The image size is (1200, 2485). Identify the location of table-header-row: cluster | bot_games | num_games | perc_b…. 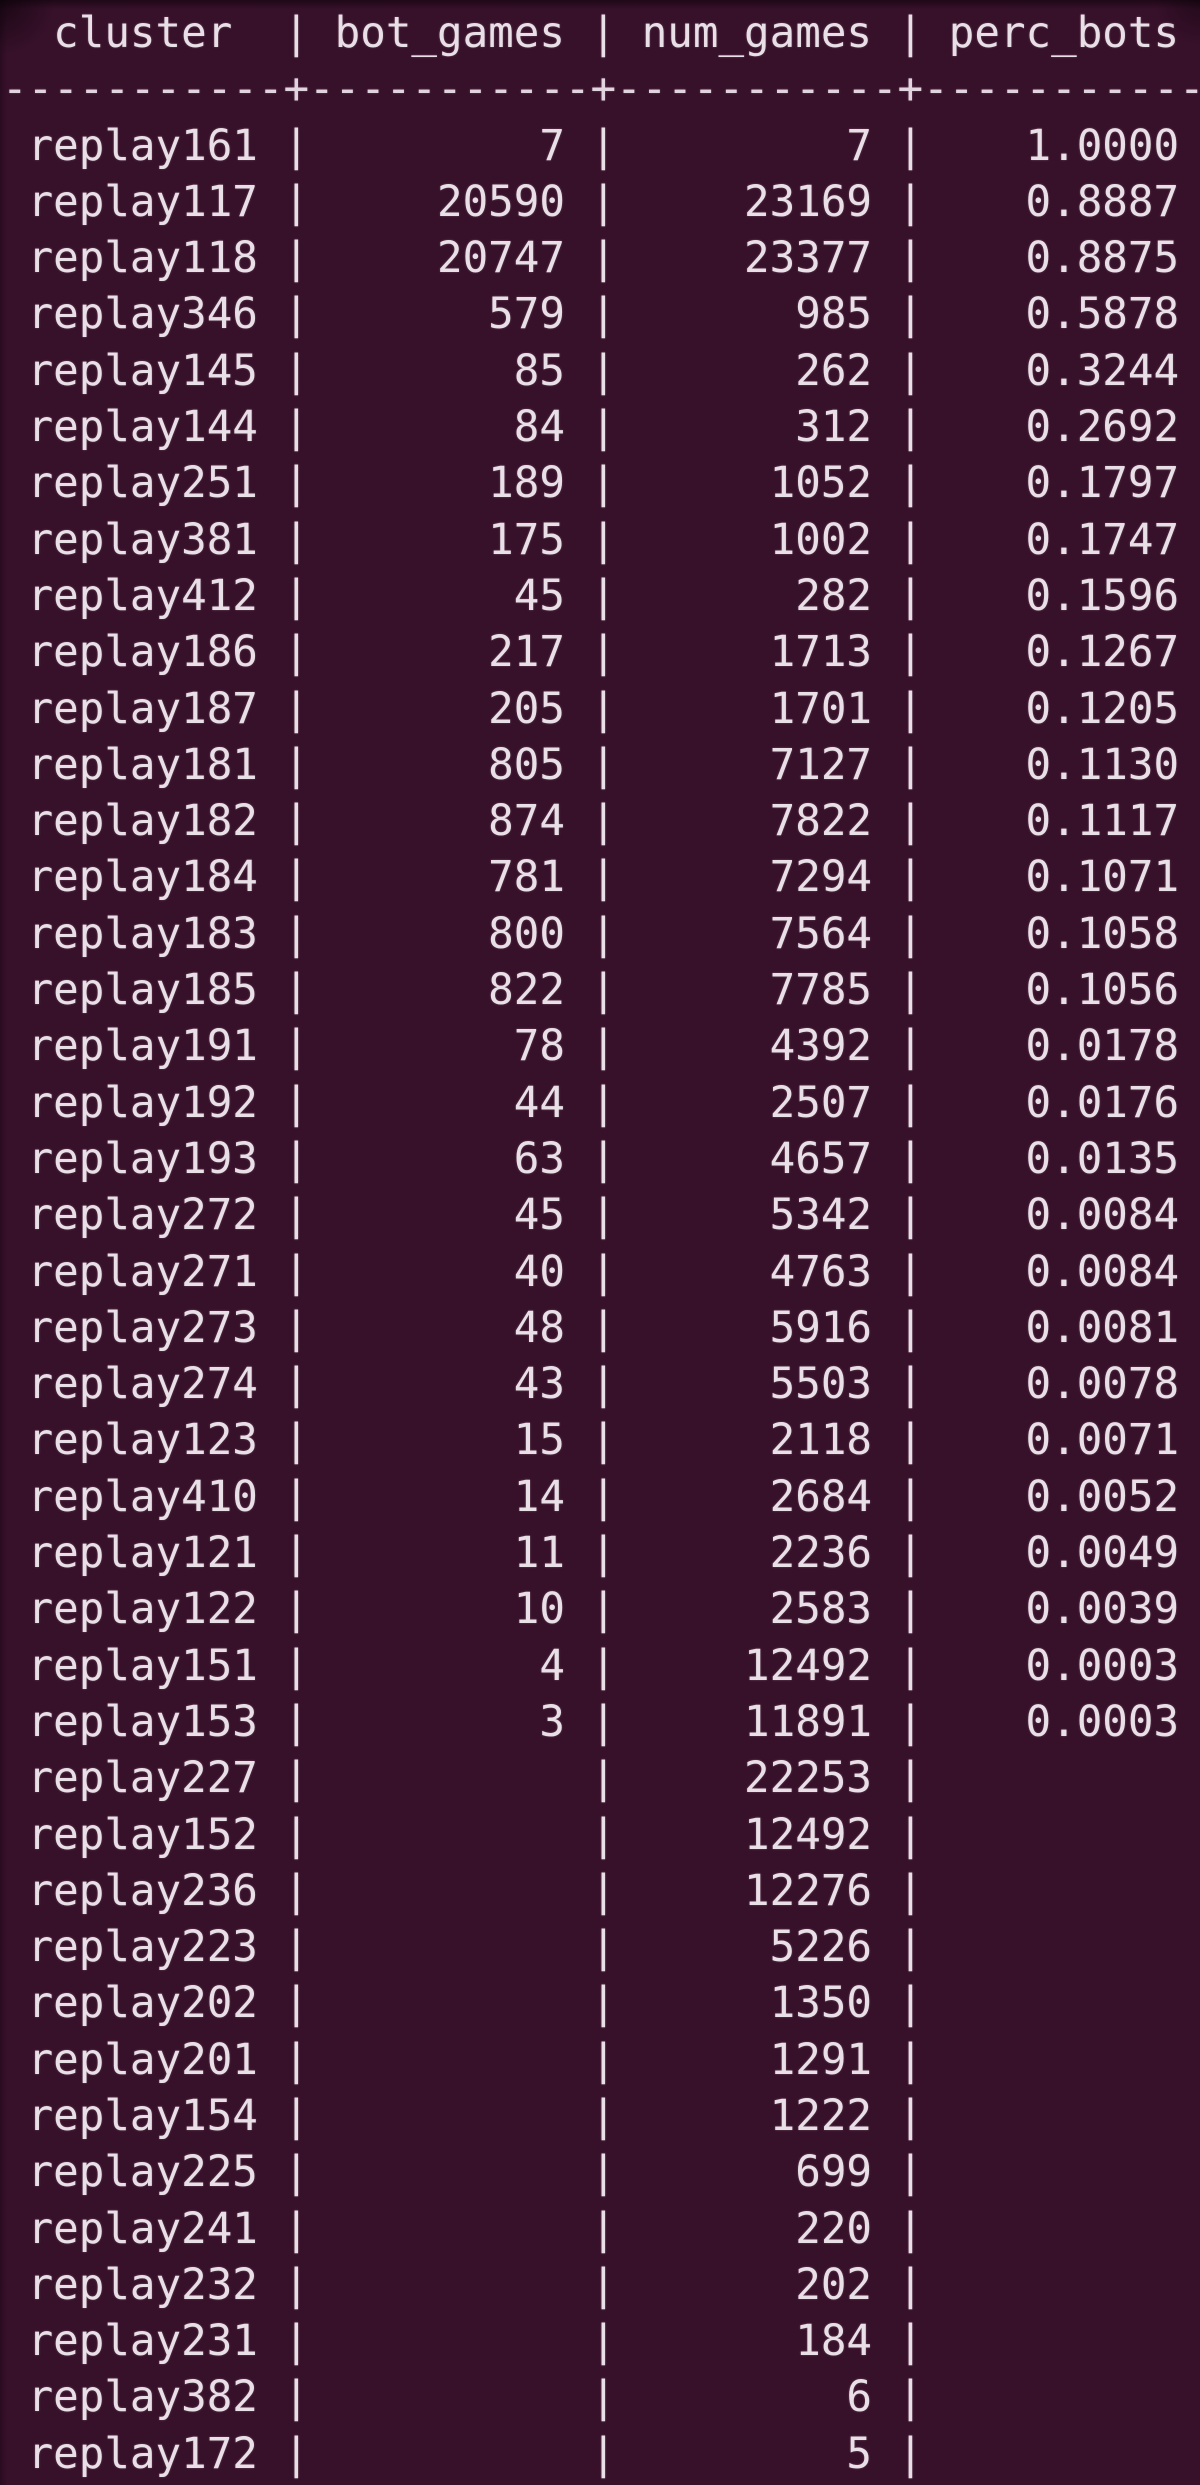
(601, 34).